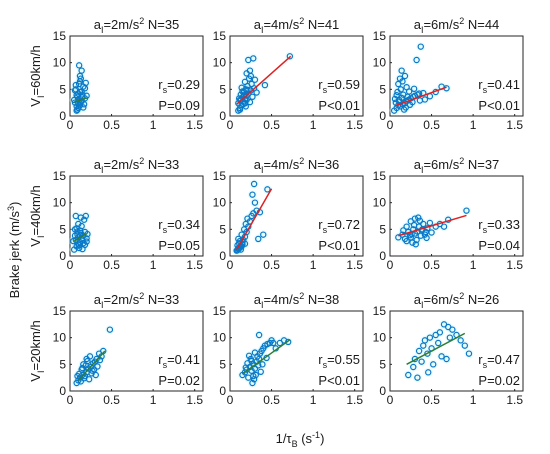  What do you see at coordinates (281, 24) in the screenshot?
I see `title-value: =4m/s` at bounding box center [281, 24].